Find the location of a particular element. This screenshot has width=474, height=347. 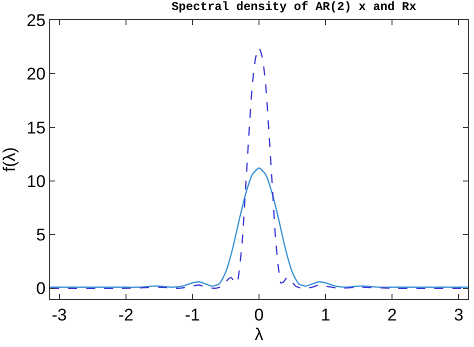

x-tick-label: -2 is located at coordinates (126, 314).